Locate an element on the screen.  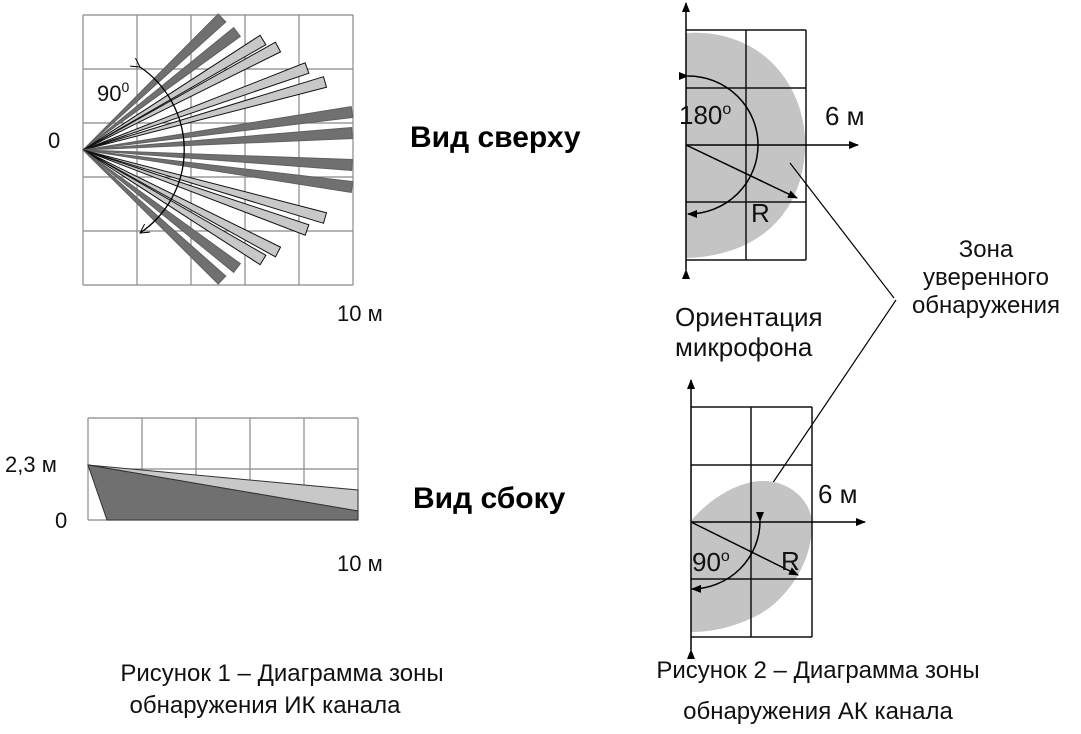
zone-leader-bottom is located at coordinates (832, 395).